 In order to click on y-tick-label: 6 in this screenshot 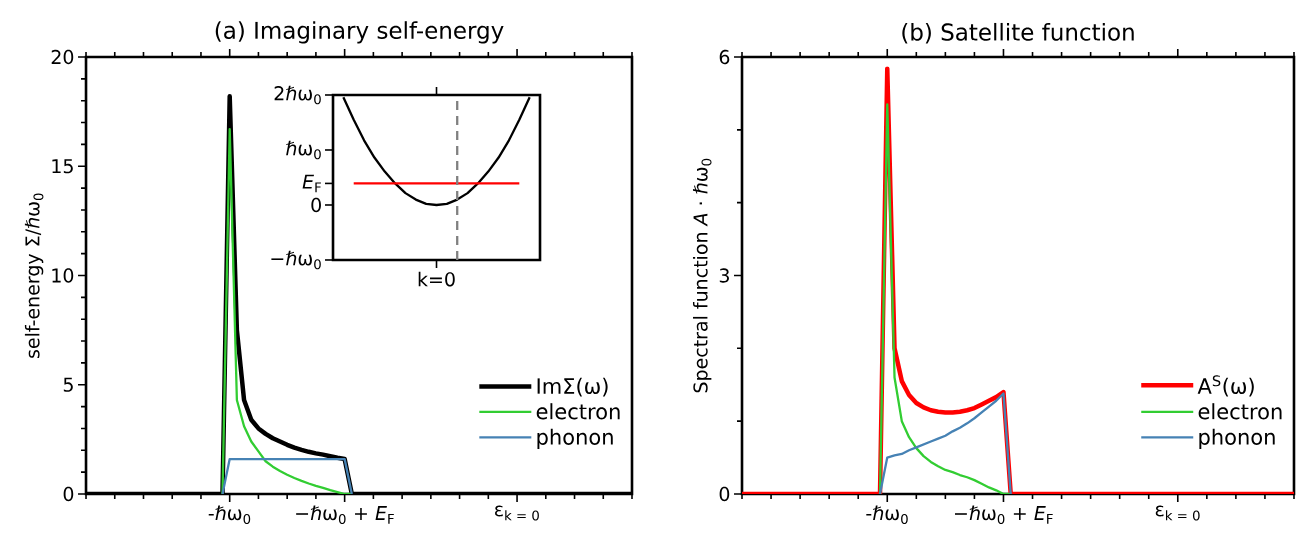, I will do `click(724, 57)`.